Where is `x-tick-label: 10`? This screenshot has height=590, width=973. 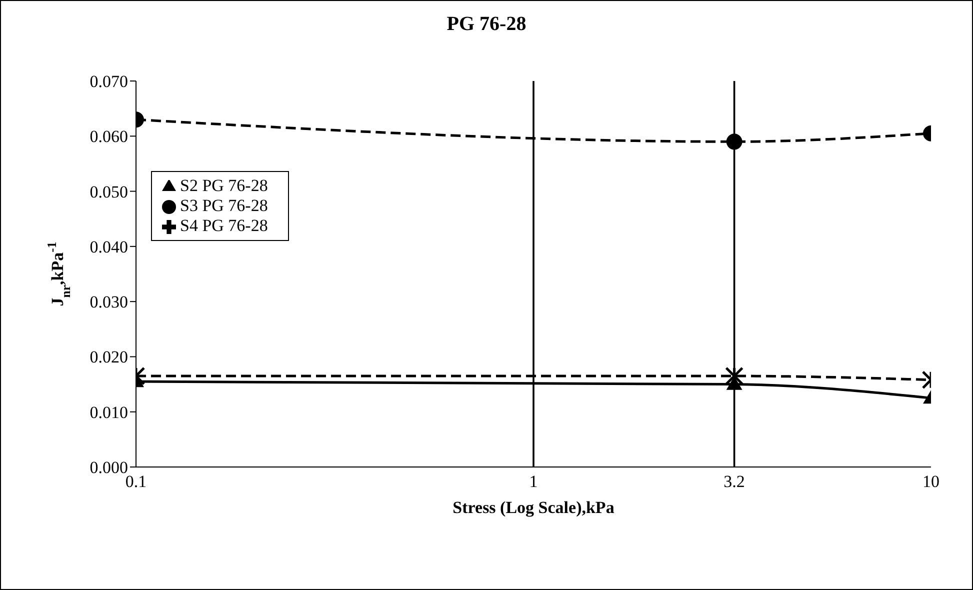 x-tick-label: 10 is located at coordinates (931, 482).